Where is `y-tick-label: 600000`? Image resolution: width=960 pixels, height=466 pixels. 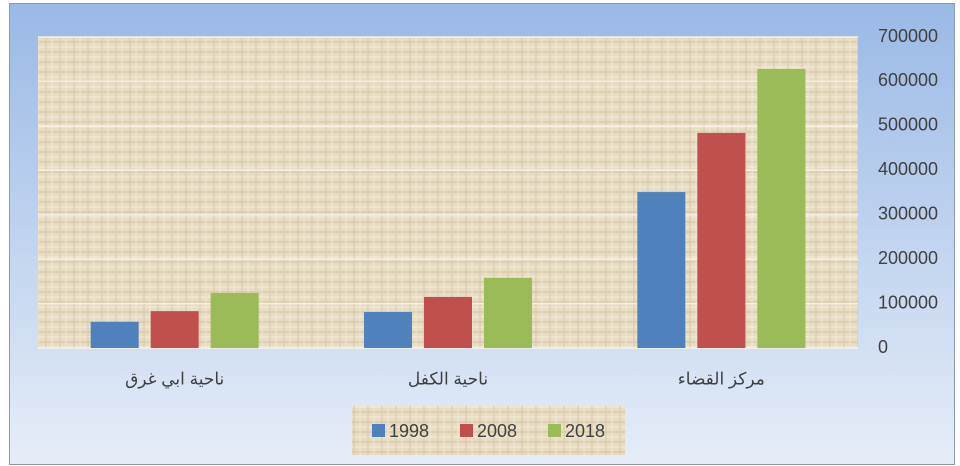 y-tick-label: 600000 is located at coordinates (908, 80).